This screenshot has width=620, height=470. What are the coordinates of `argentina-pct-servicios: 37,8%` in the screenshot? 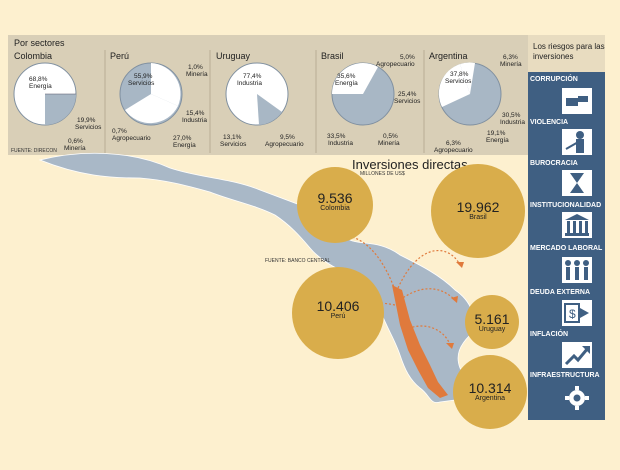 It's located at (459, 74).